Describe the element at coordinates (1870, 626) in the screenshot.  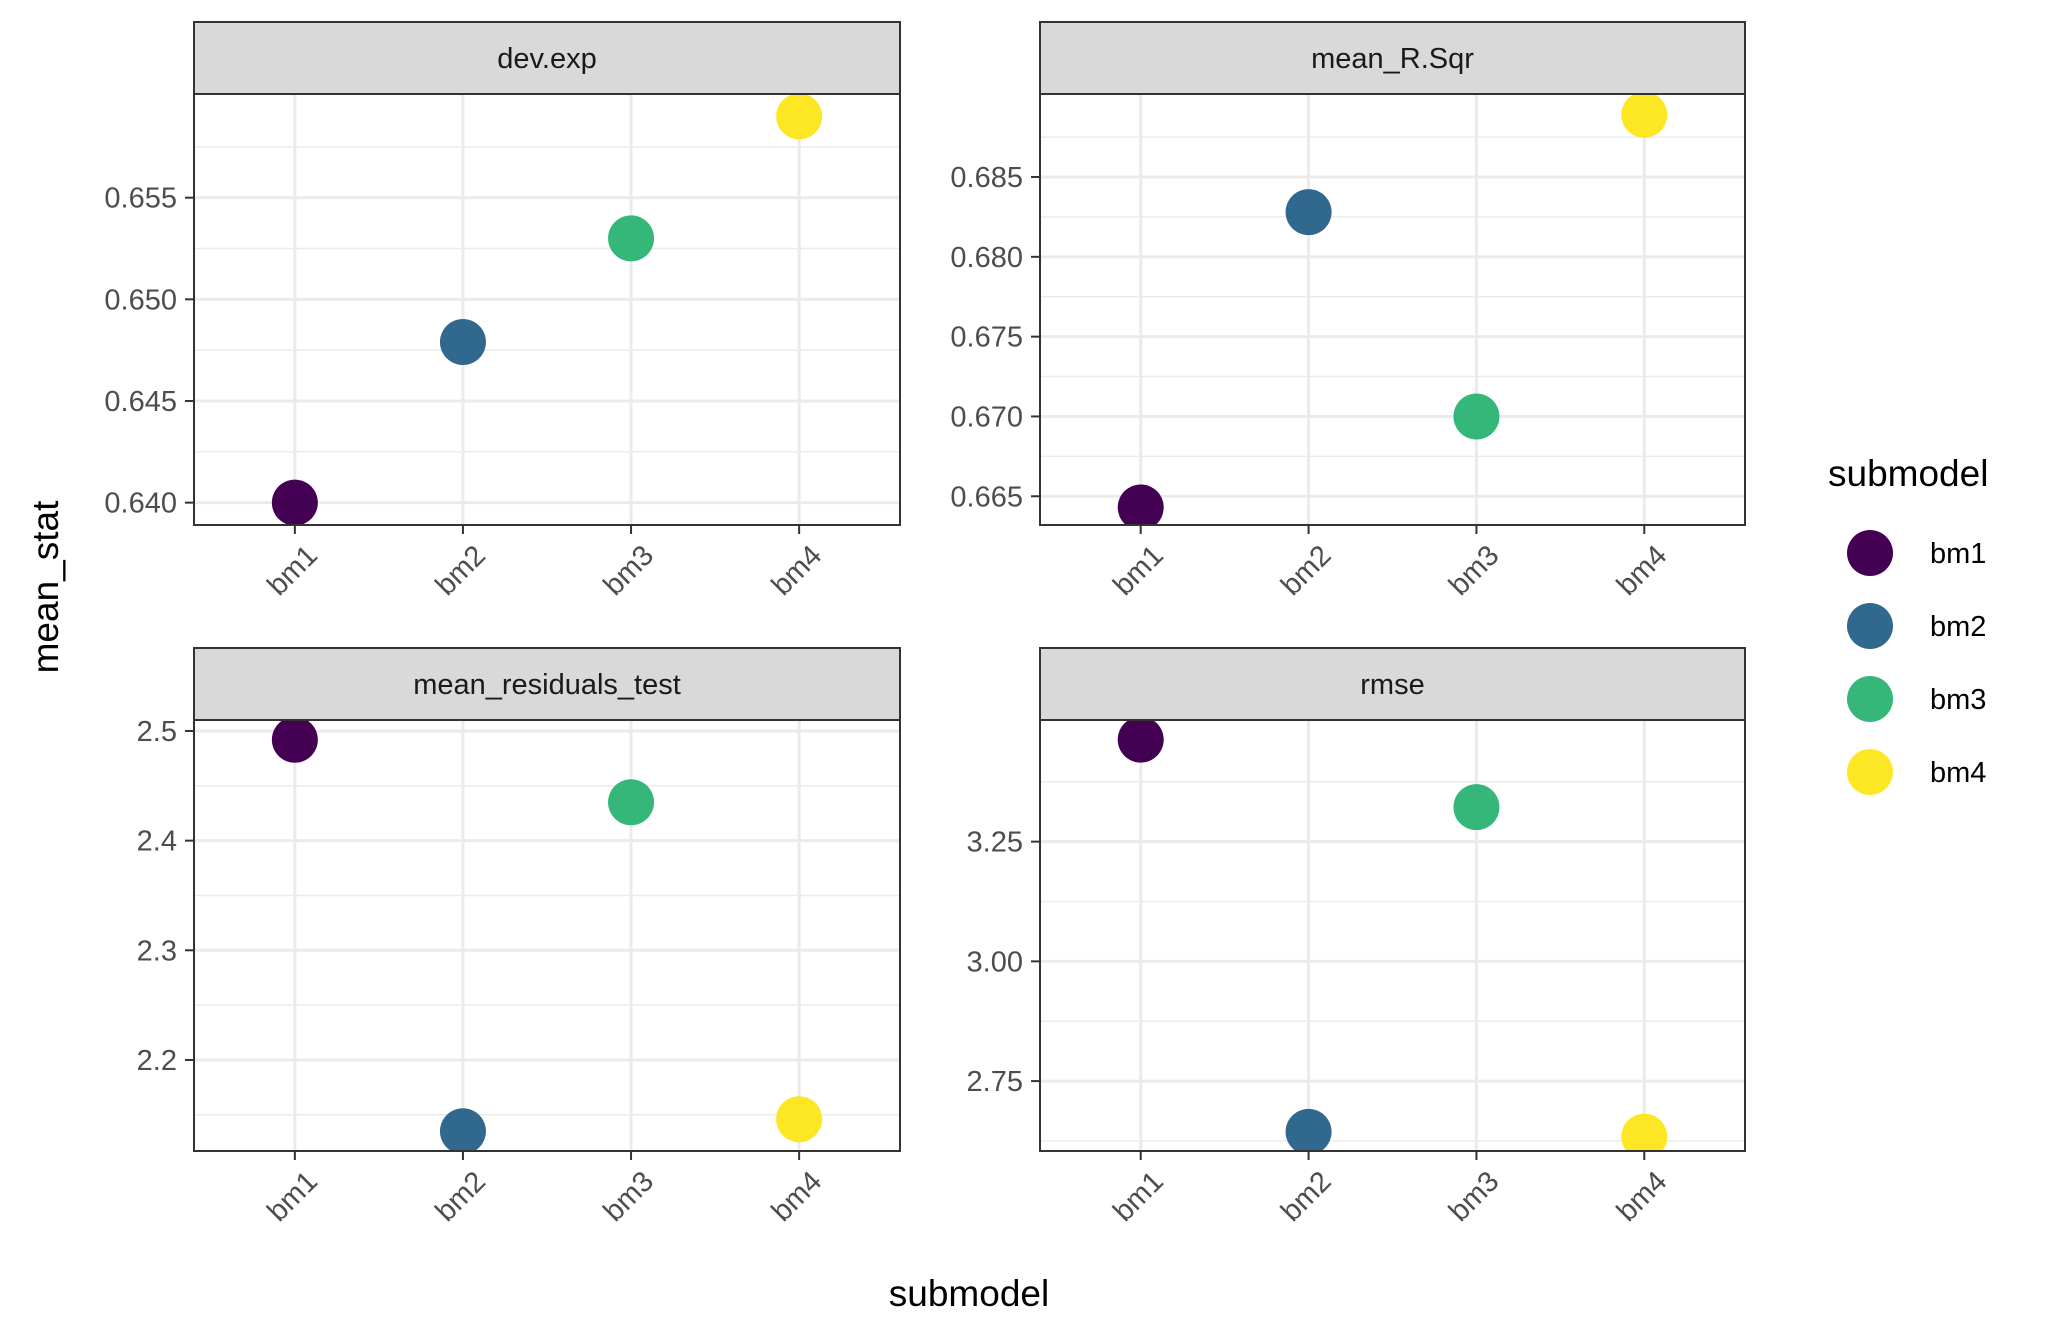
I see `legend-key-bm2` at that location.